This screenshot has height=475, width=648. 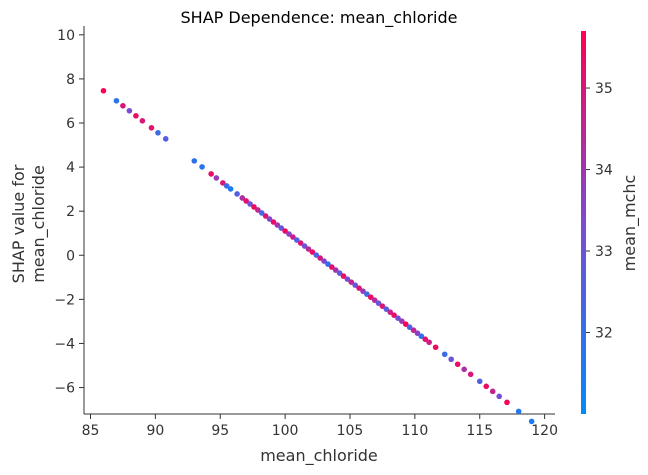 What do you see at coordinates (70, 256) in the screenshot?
I see `y-tick-label: 0` at bounding box center [70, 256].